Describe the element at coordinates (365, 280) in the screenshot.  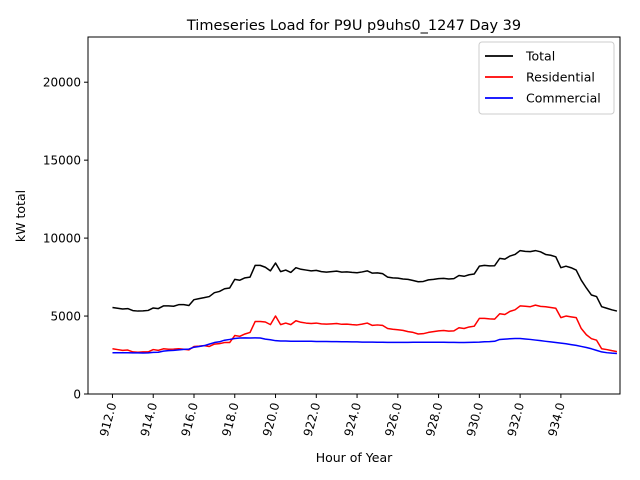
I see `series-line-total` at that location.